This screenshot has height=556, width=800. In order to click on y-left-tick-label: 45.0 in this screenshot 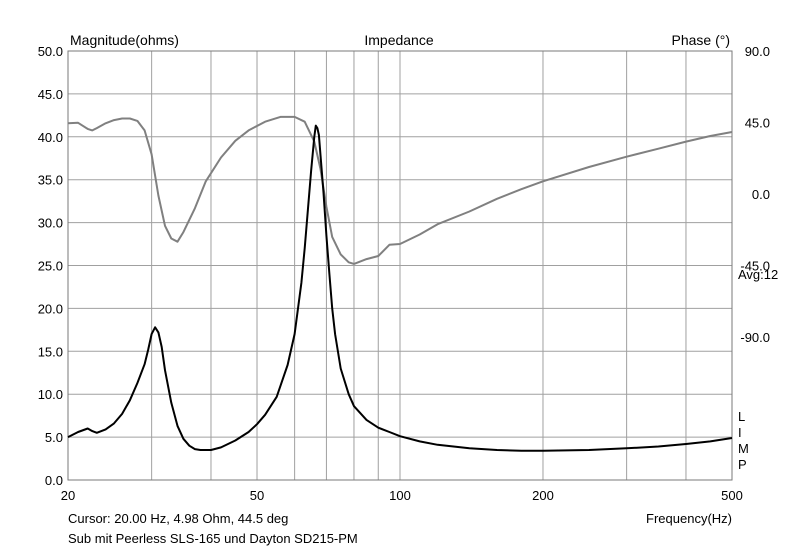, I will do `click(50, 94)`.